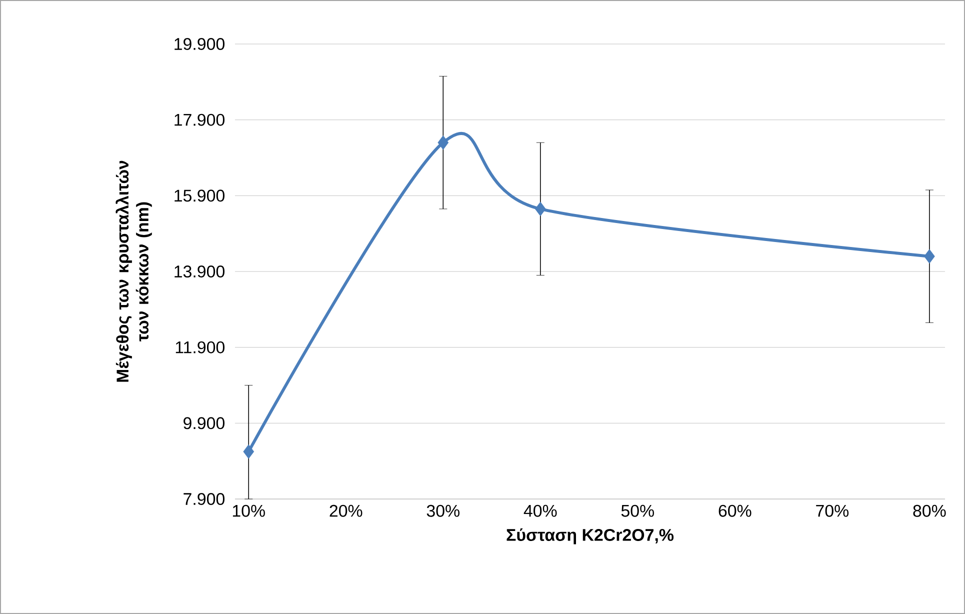  What do you see at coordinates (199, 272) in the screenshot?
I see `y-tick-label: 13.900` at bounding box center [199, 272].